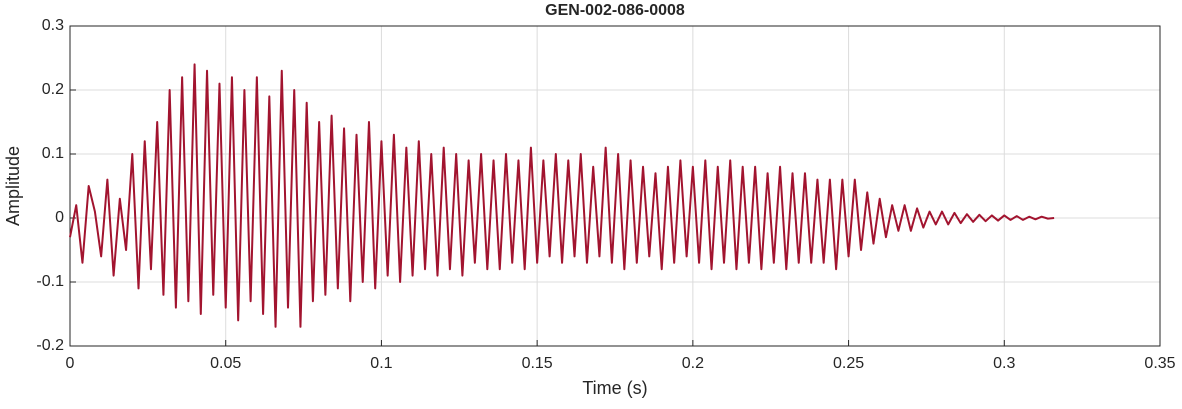  I want to click on x-axis-label: Time (s), so click(614, 388).